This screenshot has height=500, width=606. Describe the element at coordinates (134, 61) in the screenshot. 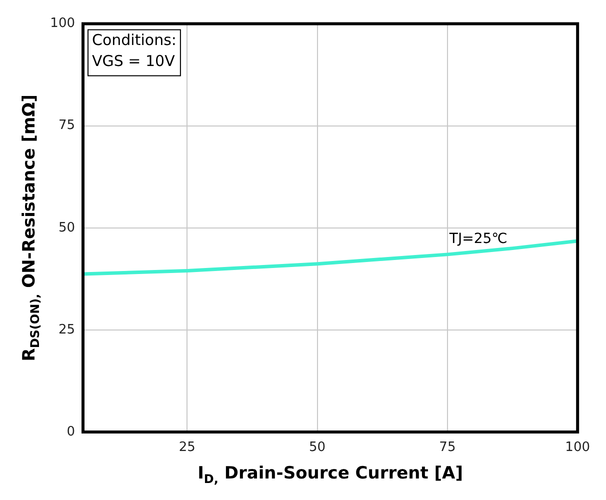

I see `annotation: VGS = 10V` at that location.